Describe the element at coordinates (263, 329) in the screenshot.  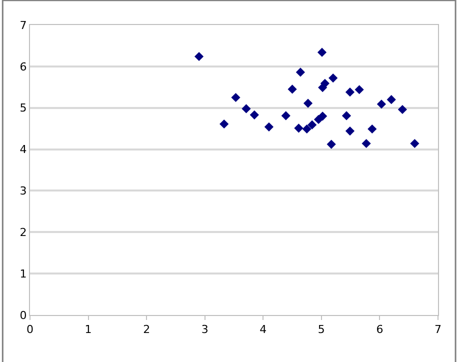
I see `x-tick-label: 4` at that location.